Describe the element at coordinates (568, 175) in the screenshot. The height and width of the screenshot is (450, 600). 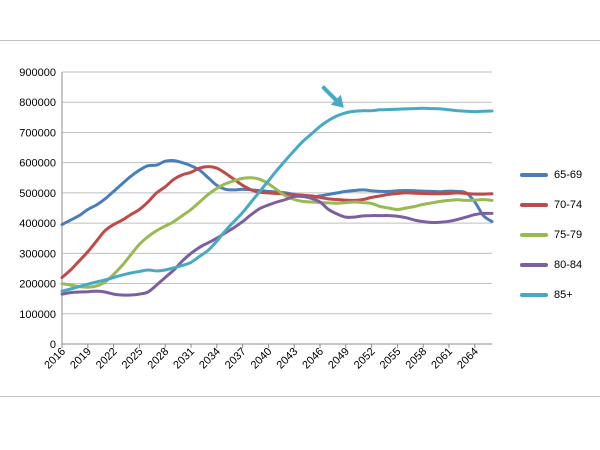
I see `legend-label: 65-69` at that location.